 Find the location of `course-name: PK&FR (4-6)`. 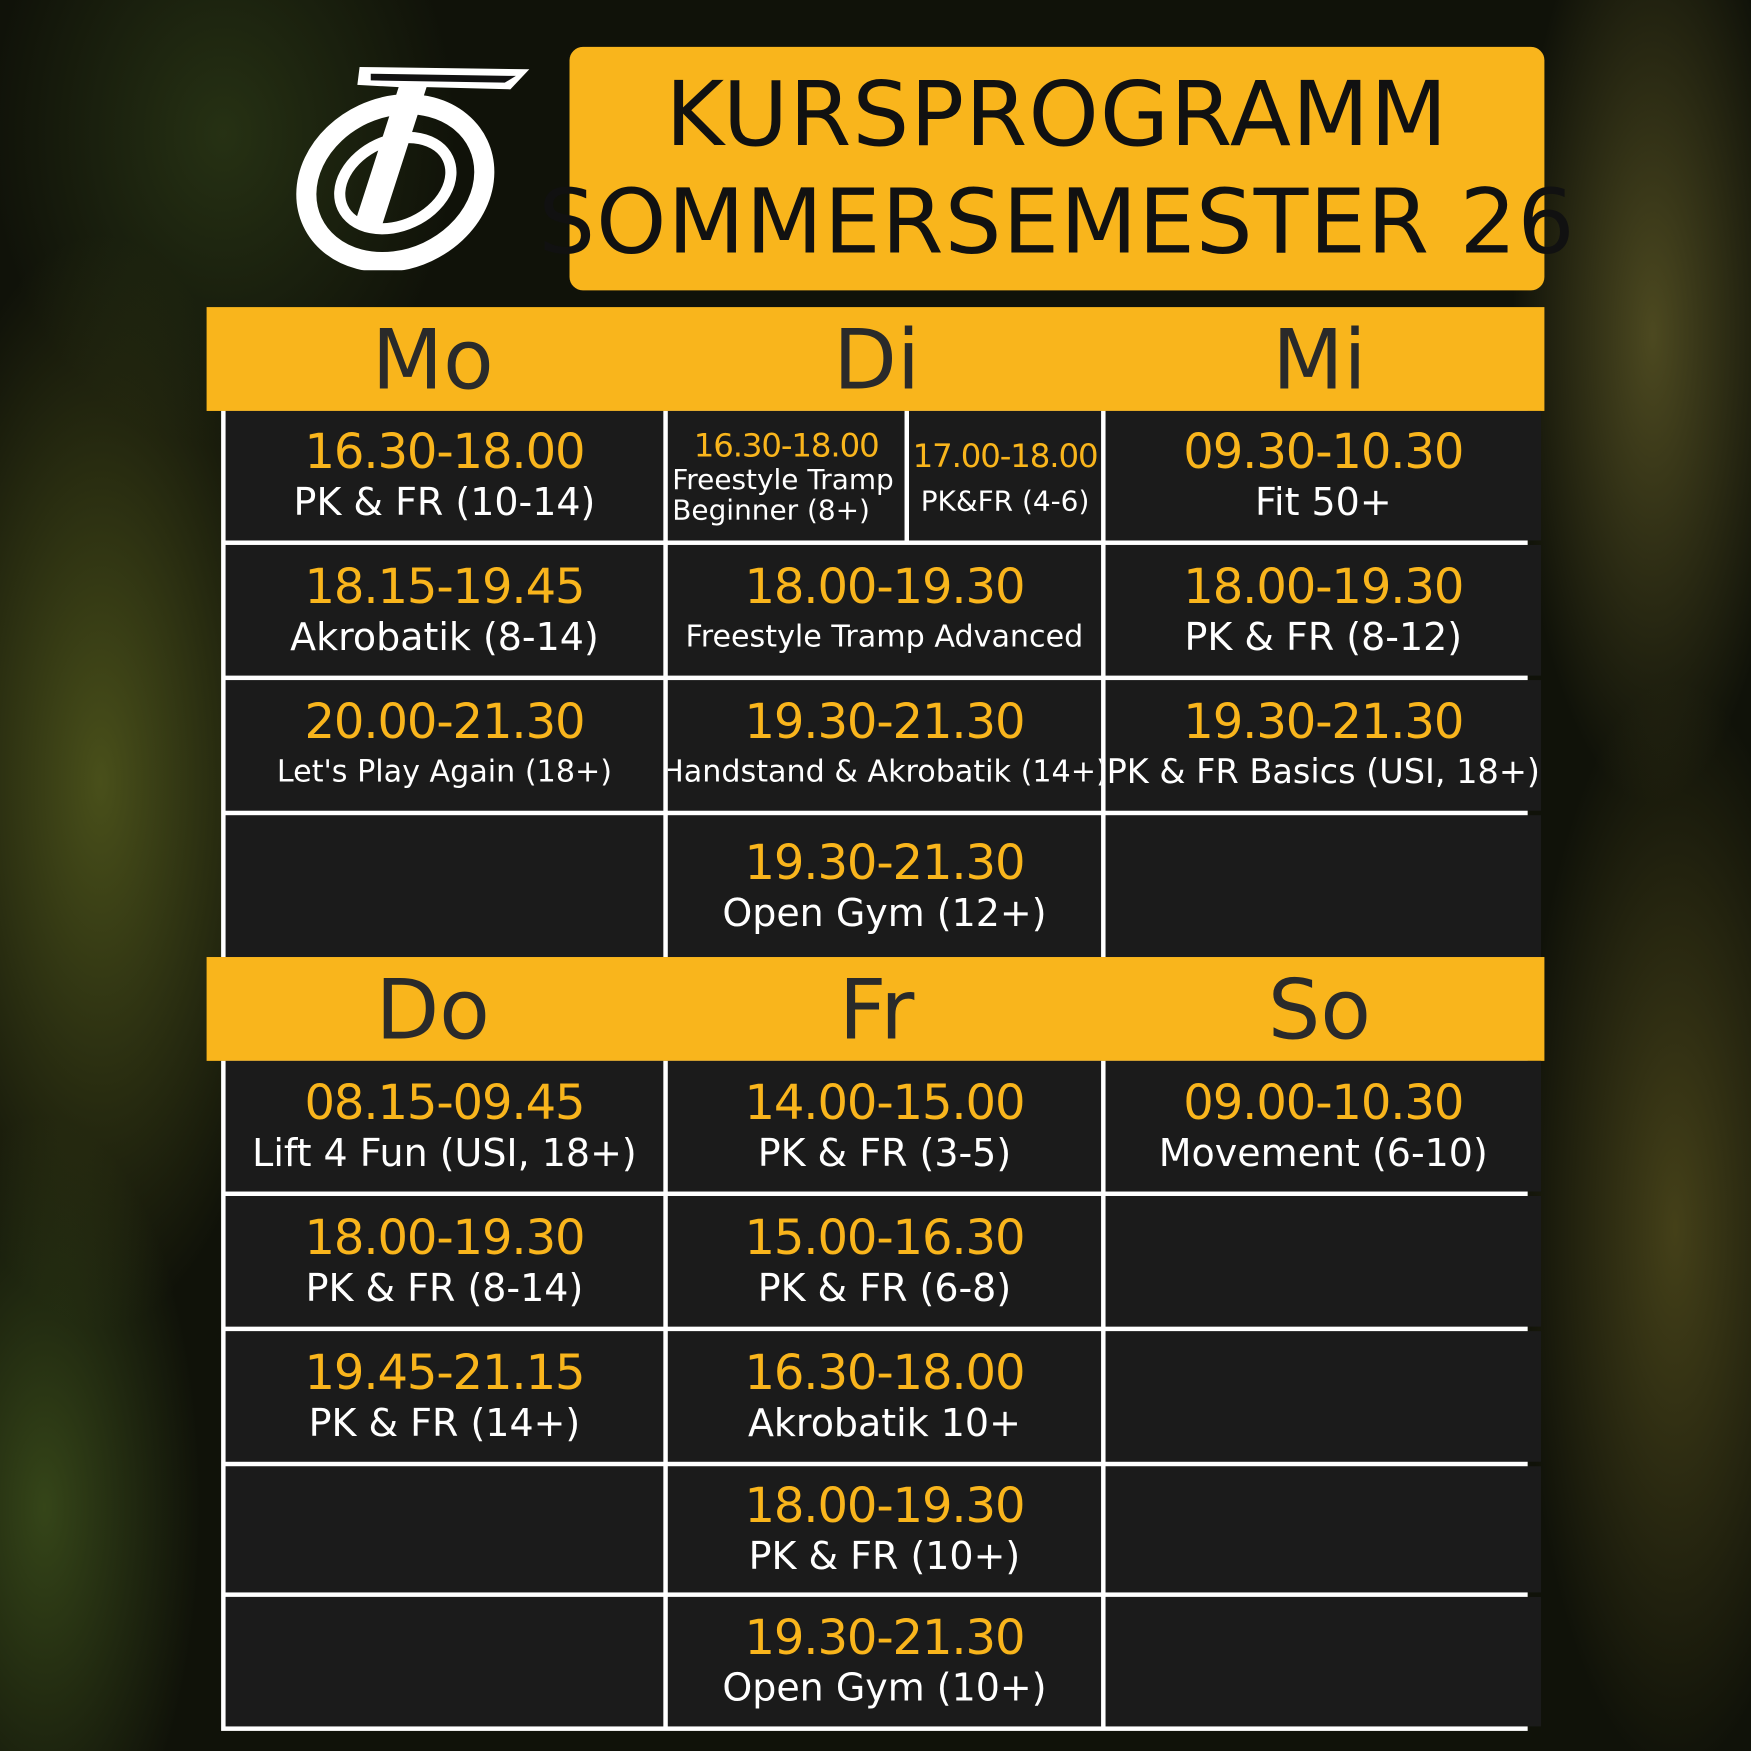

course-name: PK&FR (4-6) is located at coordinates (1005, 500).